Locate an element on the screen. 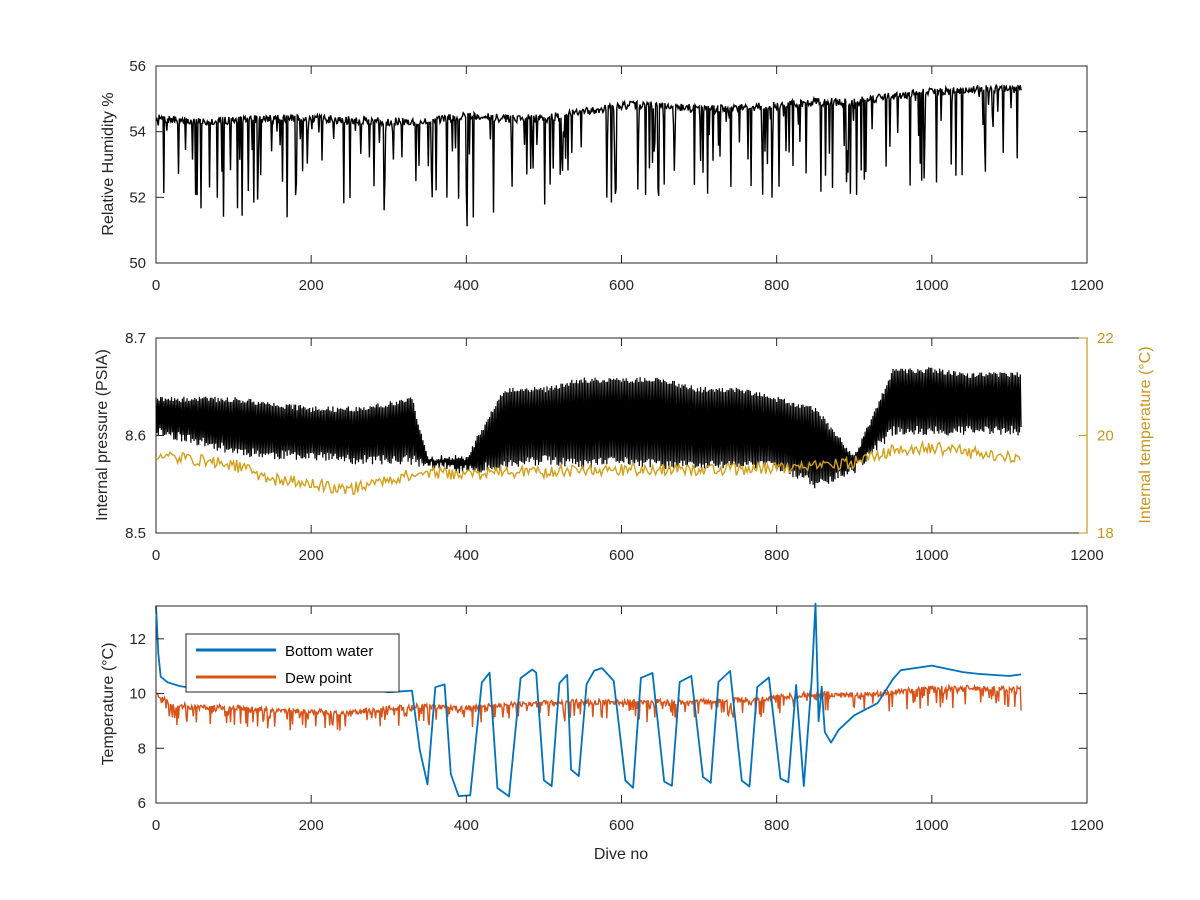 The width and height of the screenshot is (1200, 900). legend: Bottom water Dew point is located at coordinates (292, 663).